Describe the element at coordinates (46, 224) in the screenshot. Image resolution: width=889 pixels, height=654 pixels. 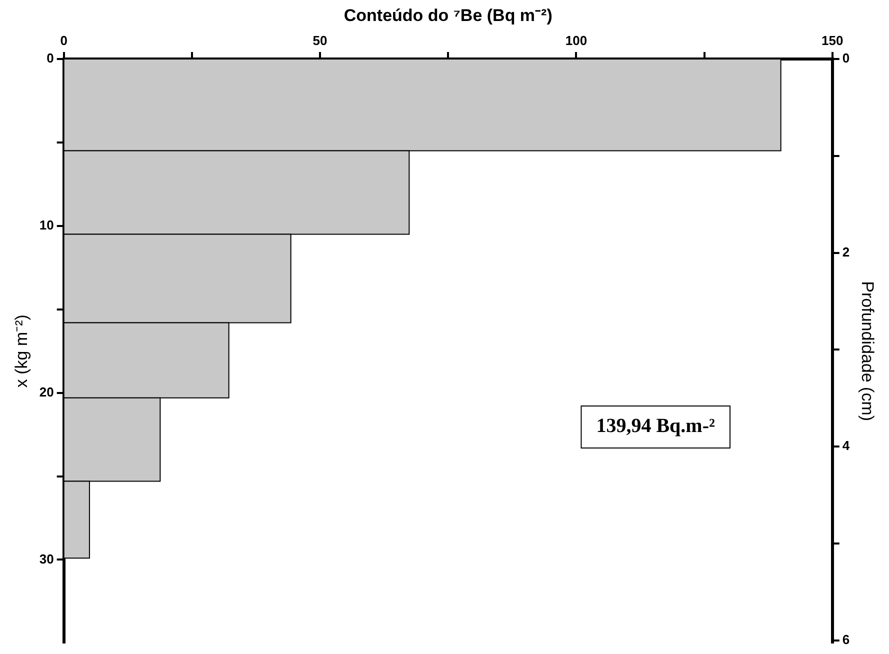
I see `y-tick-label: 10` at that location.